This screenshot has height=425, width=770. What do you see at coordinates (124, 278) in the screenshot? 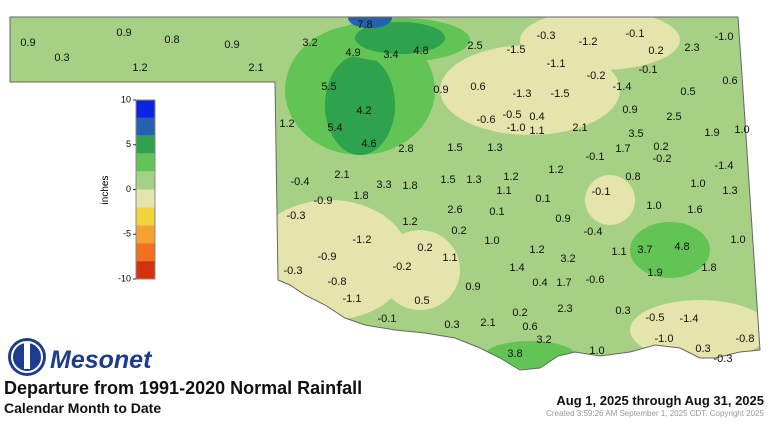
I see `legend-tick-label: -10` at bounding box center [124, 278].